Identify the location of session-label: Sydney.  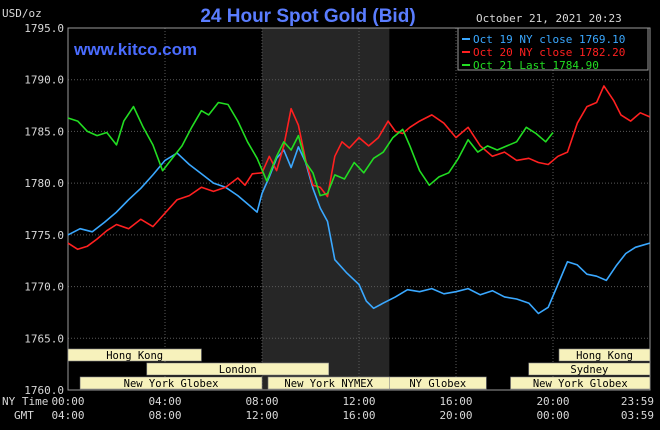
(589, 370).